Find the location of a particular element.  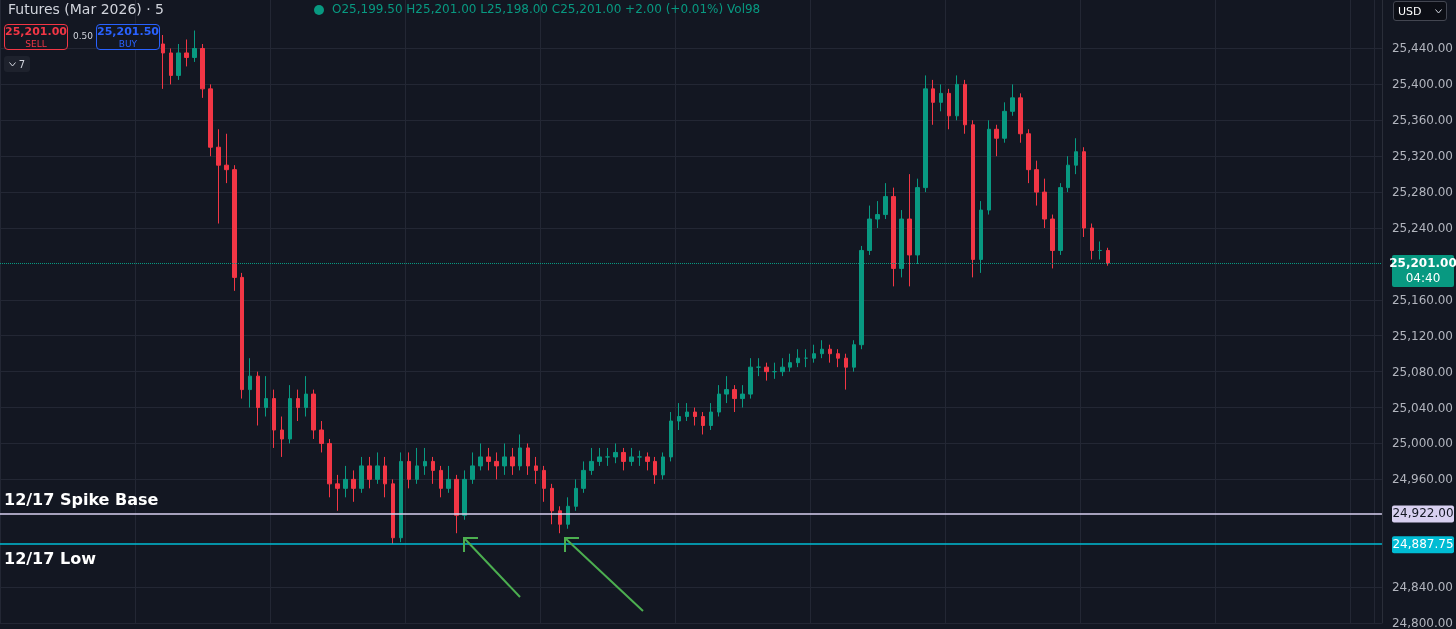

text: 04:40 is located at coordinates (1423, 278).